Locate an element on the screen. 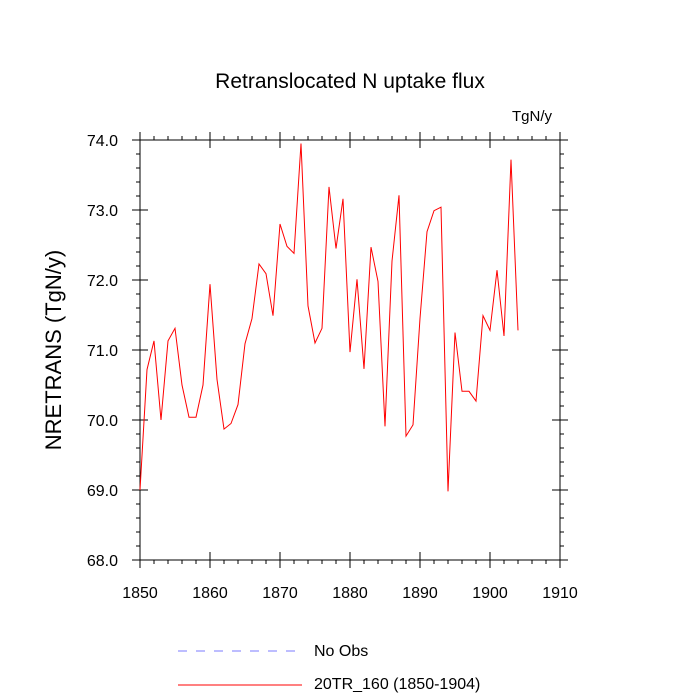 This screenshot has width=700, height=700. y-tick-label: 73.0 is located at coordinates (102, 211).